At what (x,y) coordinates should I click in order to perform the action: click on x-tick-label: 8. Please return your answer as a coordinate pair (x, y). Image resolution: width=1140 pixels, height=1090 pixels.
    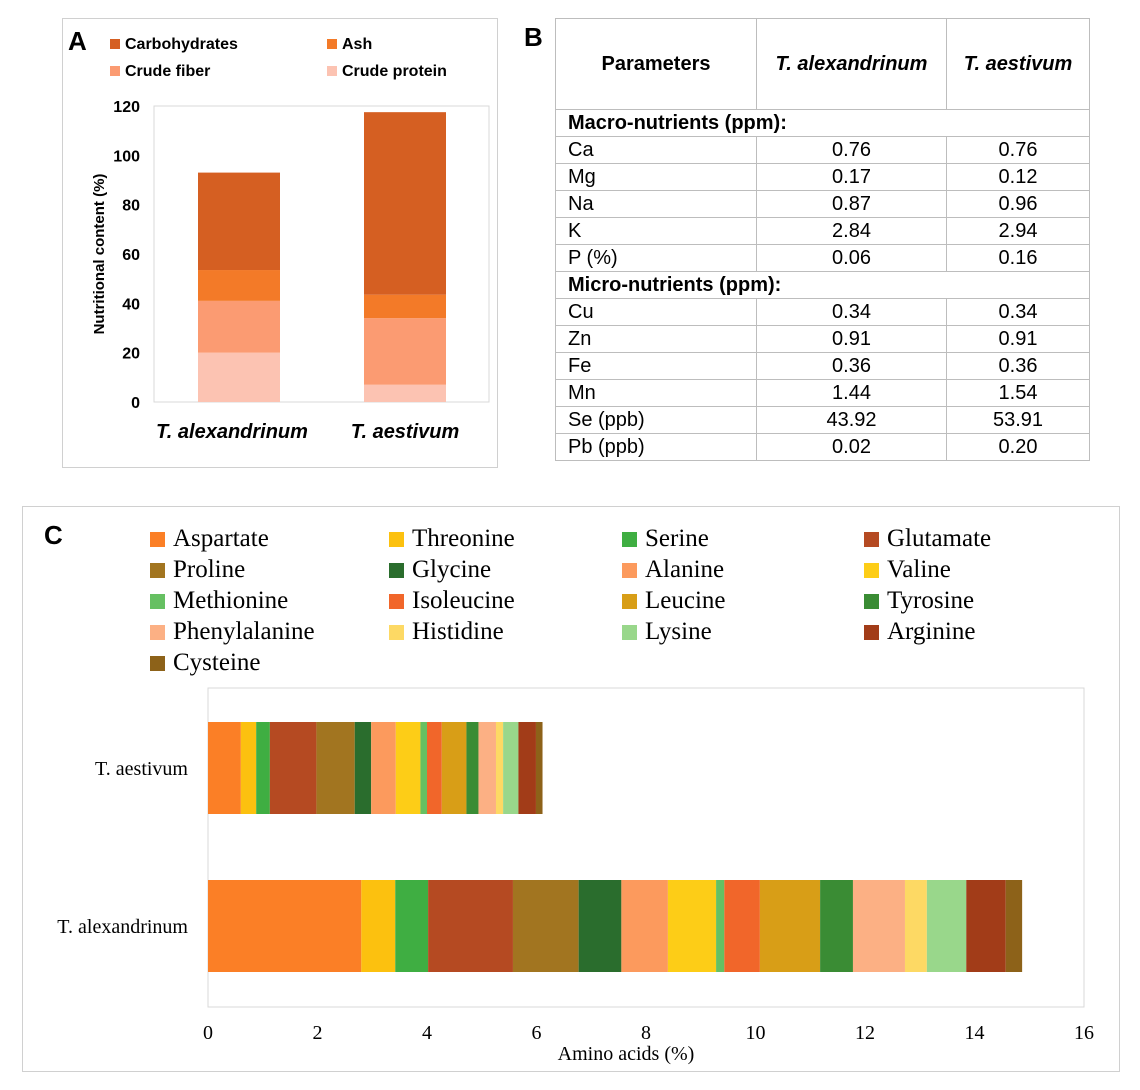
    Looking at the image, I should click on (646, 1033).